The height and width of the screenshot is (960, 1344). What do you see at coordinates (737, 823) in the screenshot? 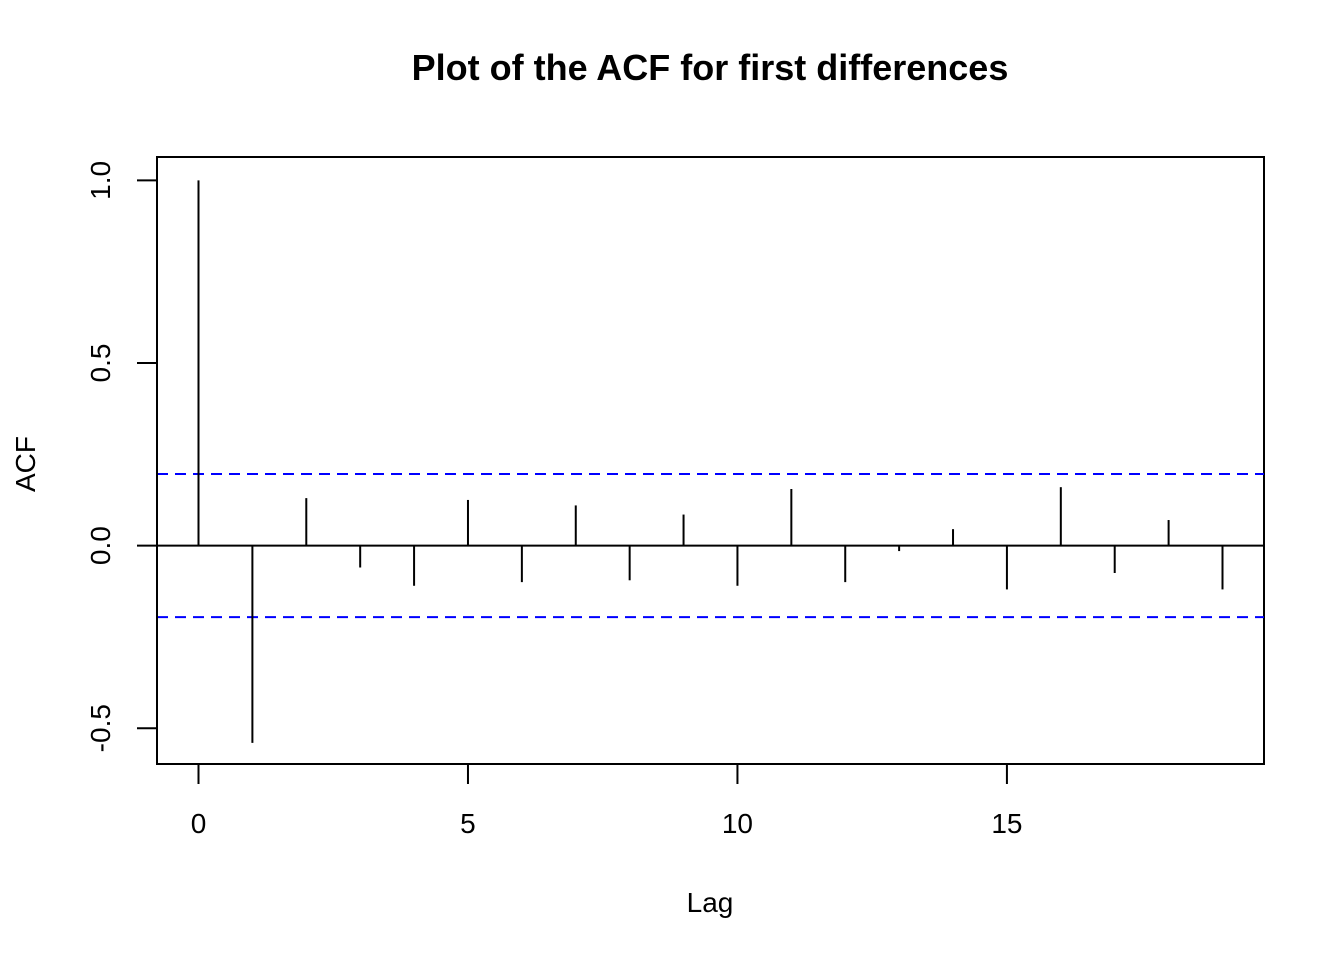
I see `x-tick-label: 10` at bounding box center [737, 823].